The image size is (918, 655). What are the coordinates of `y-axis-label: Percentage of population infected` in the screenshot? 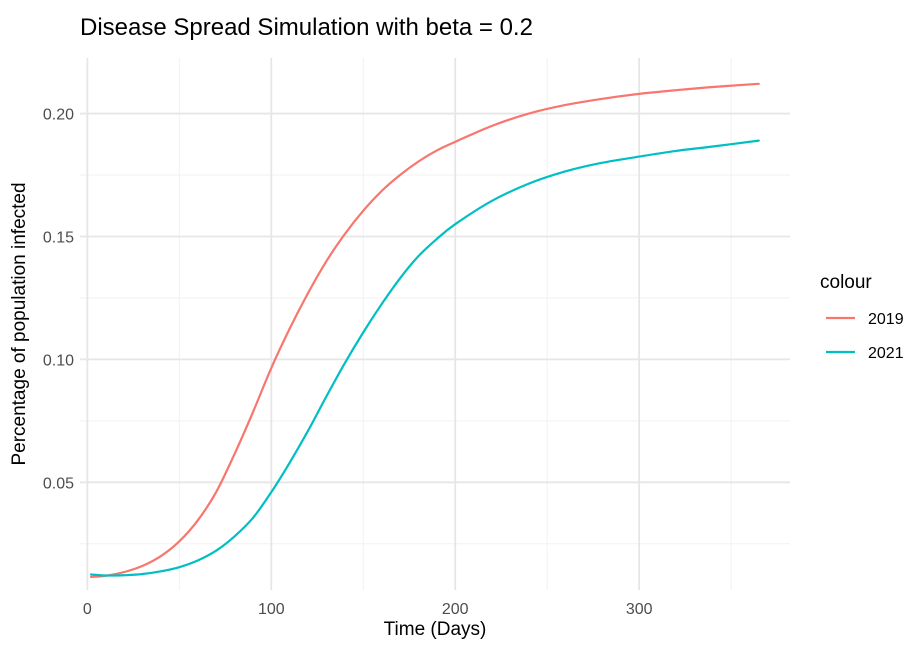 It's located at (19, 323).